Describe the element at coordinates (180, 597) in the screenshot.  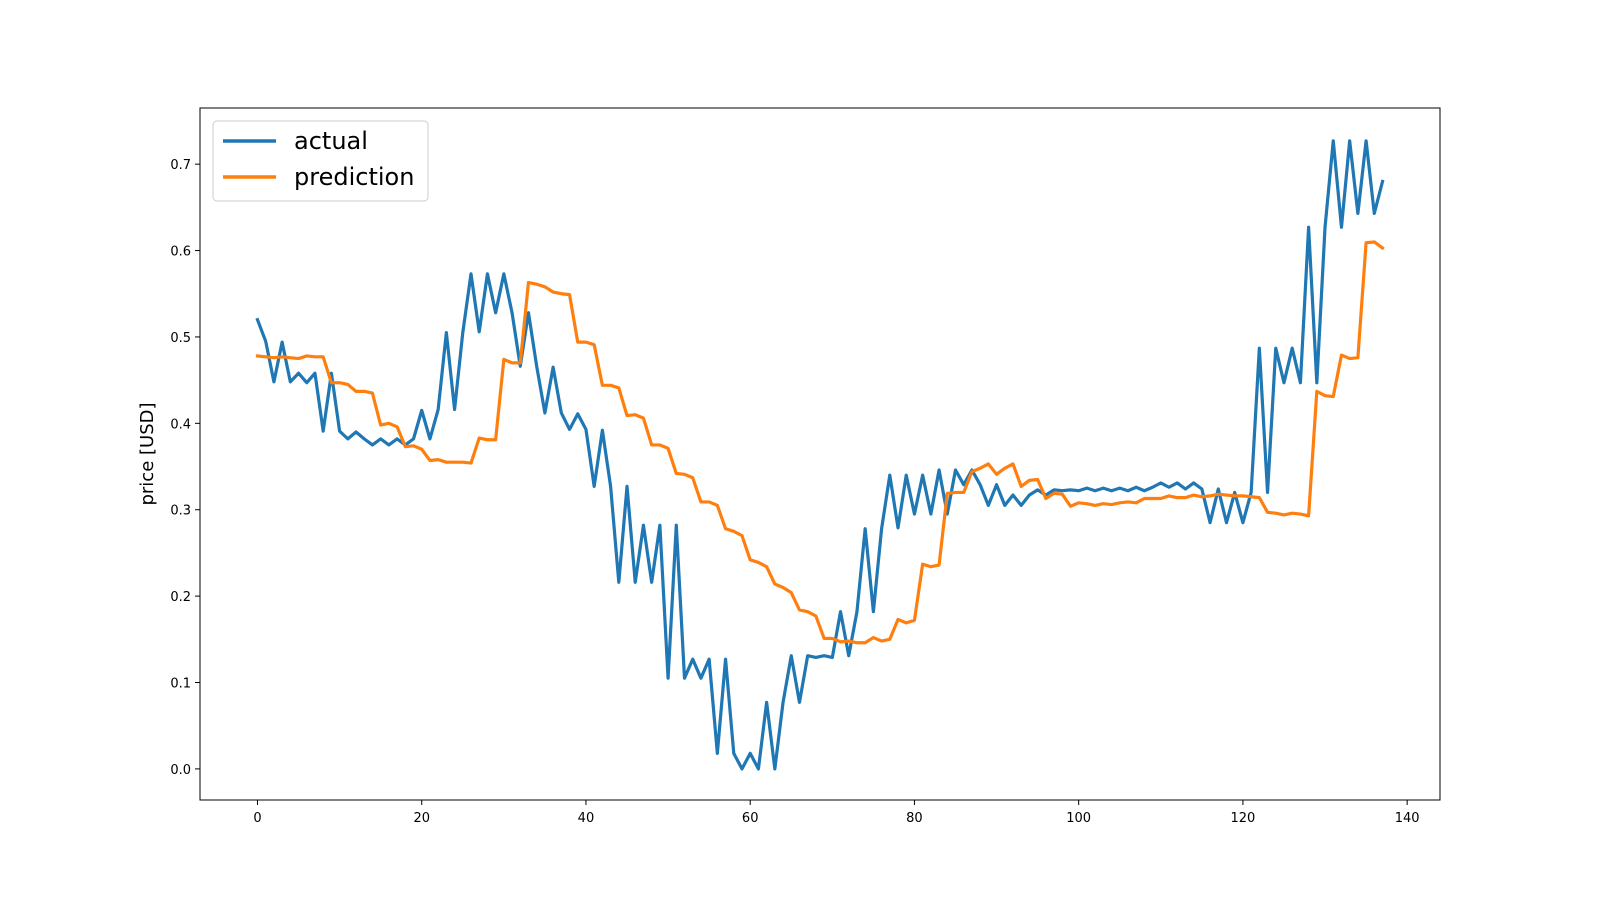
I see `y-tick-label: 0.2` at that location.